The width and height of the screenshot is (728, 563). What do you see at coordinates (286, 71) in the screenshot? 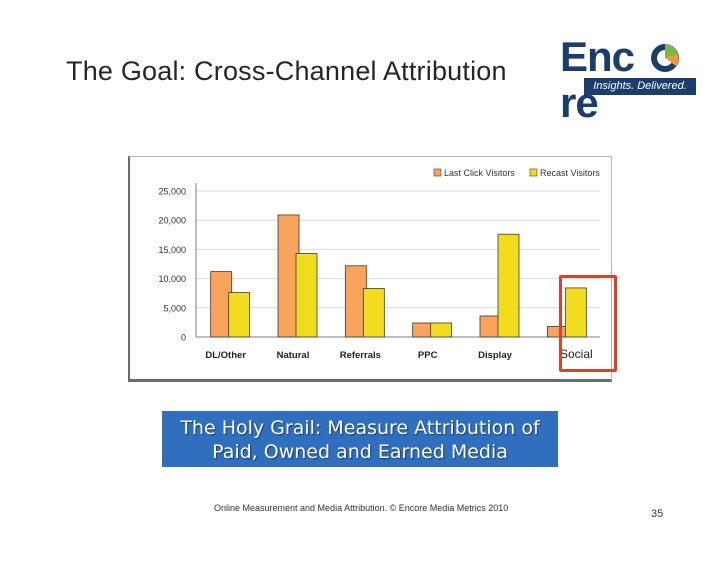
I see `slide-title: The Goal: Cross-Channel Attribution` at bounding box center [286, 71].